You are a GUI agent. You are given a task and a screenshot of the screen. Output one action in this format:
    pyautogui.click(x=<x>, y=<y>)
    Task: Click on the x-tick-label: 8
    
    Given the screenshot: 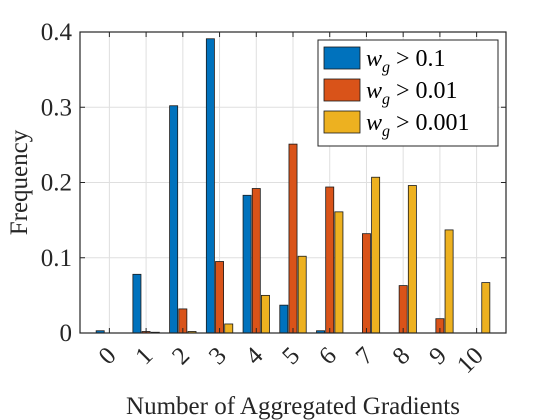 What is the action you would take?
    pyautogui.click(x=401, y=356)
    